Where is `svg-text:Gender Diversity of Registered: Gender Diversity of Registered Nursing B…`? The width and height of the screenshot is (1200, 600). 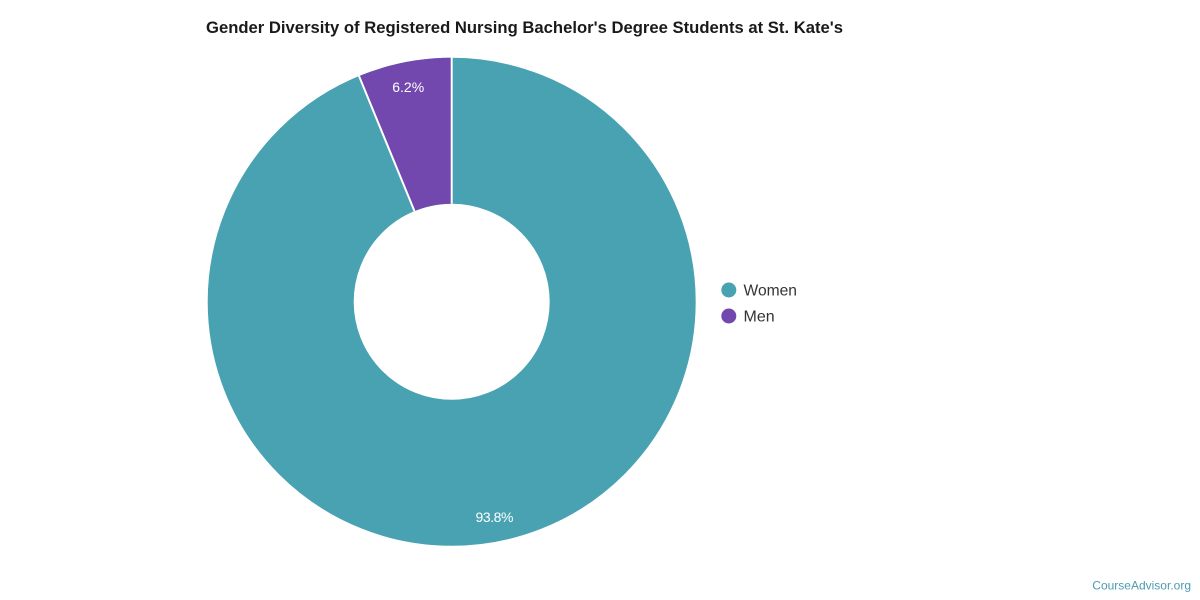
svg-text:Gender Diversity of Registered: Gender Diversity of Registered Nursing B… is located at coordinates (524, 27).